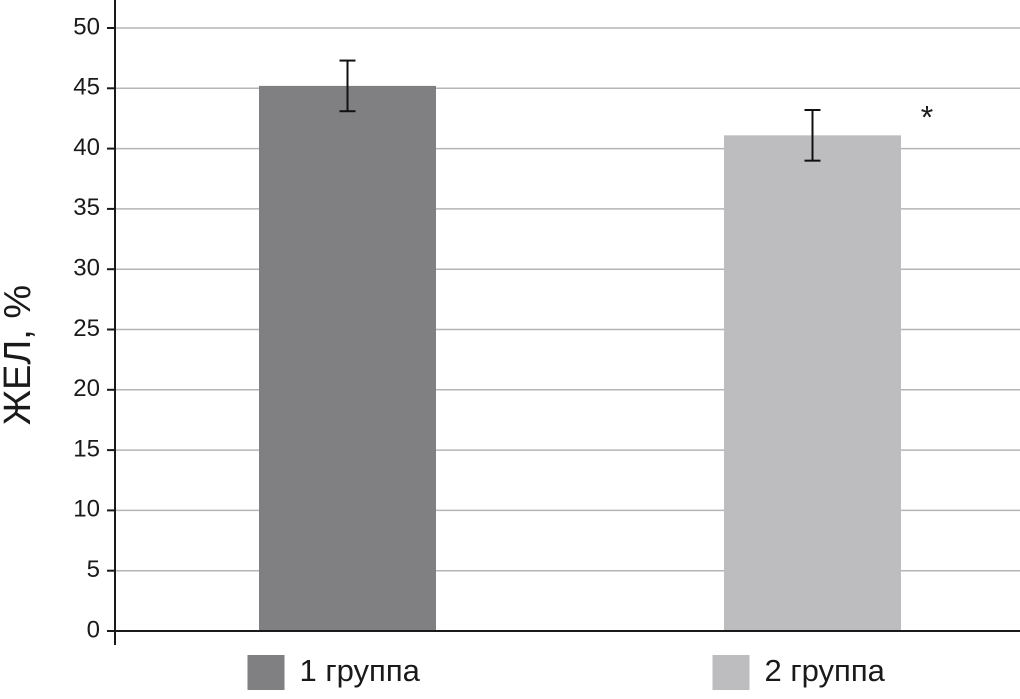 The width and height of the screenshot is (1020, 699). What do you see at coordinates (927, 117) in the screenshot?
I see `annotation: *` at bounding box center [927, 117].